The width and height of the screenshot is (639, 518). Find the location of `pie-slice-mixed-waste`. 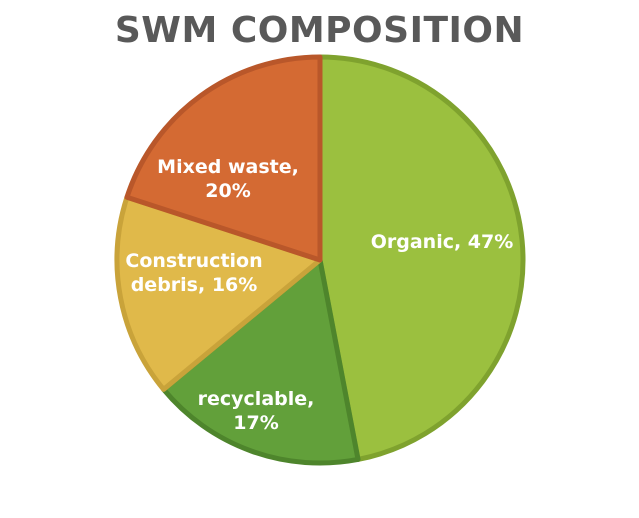

pie-slice-mixed-waste is located at coordinates (223, 158).